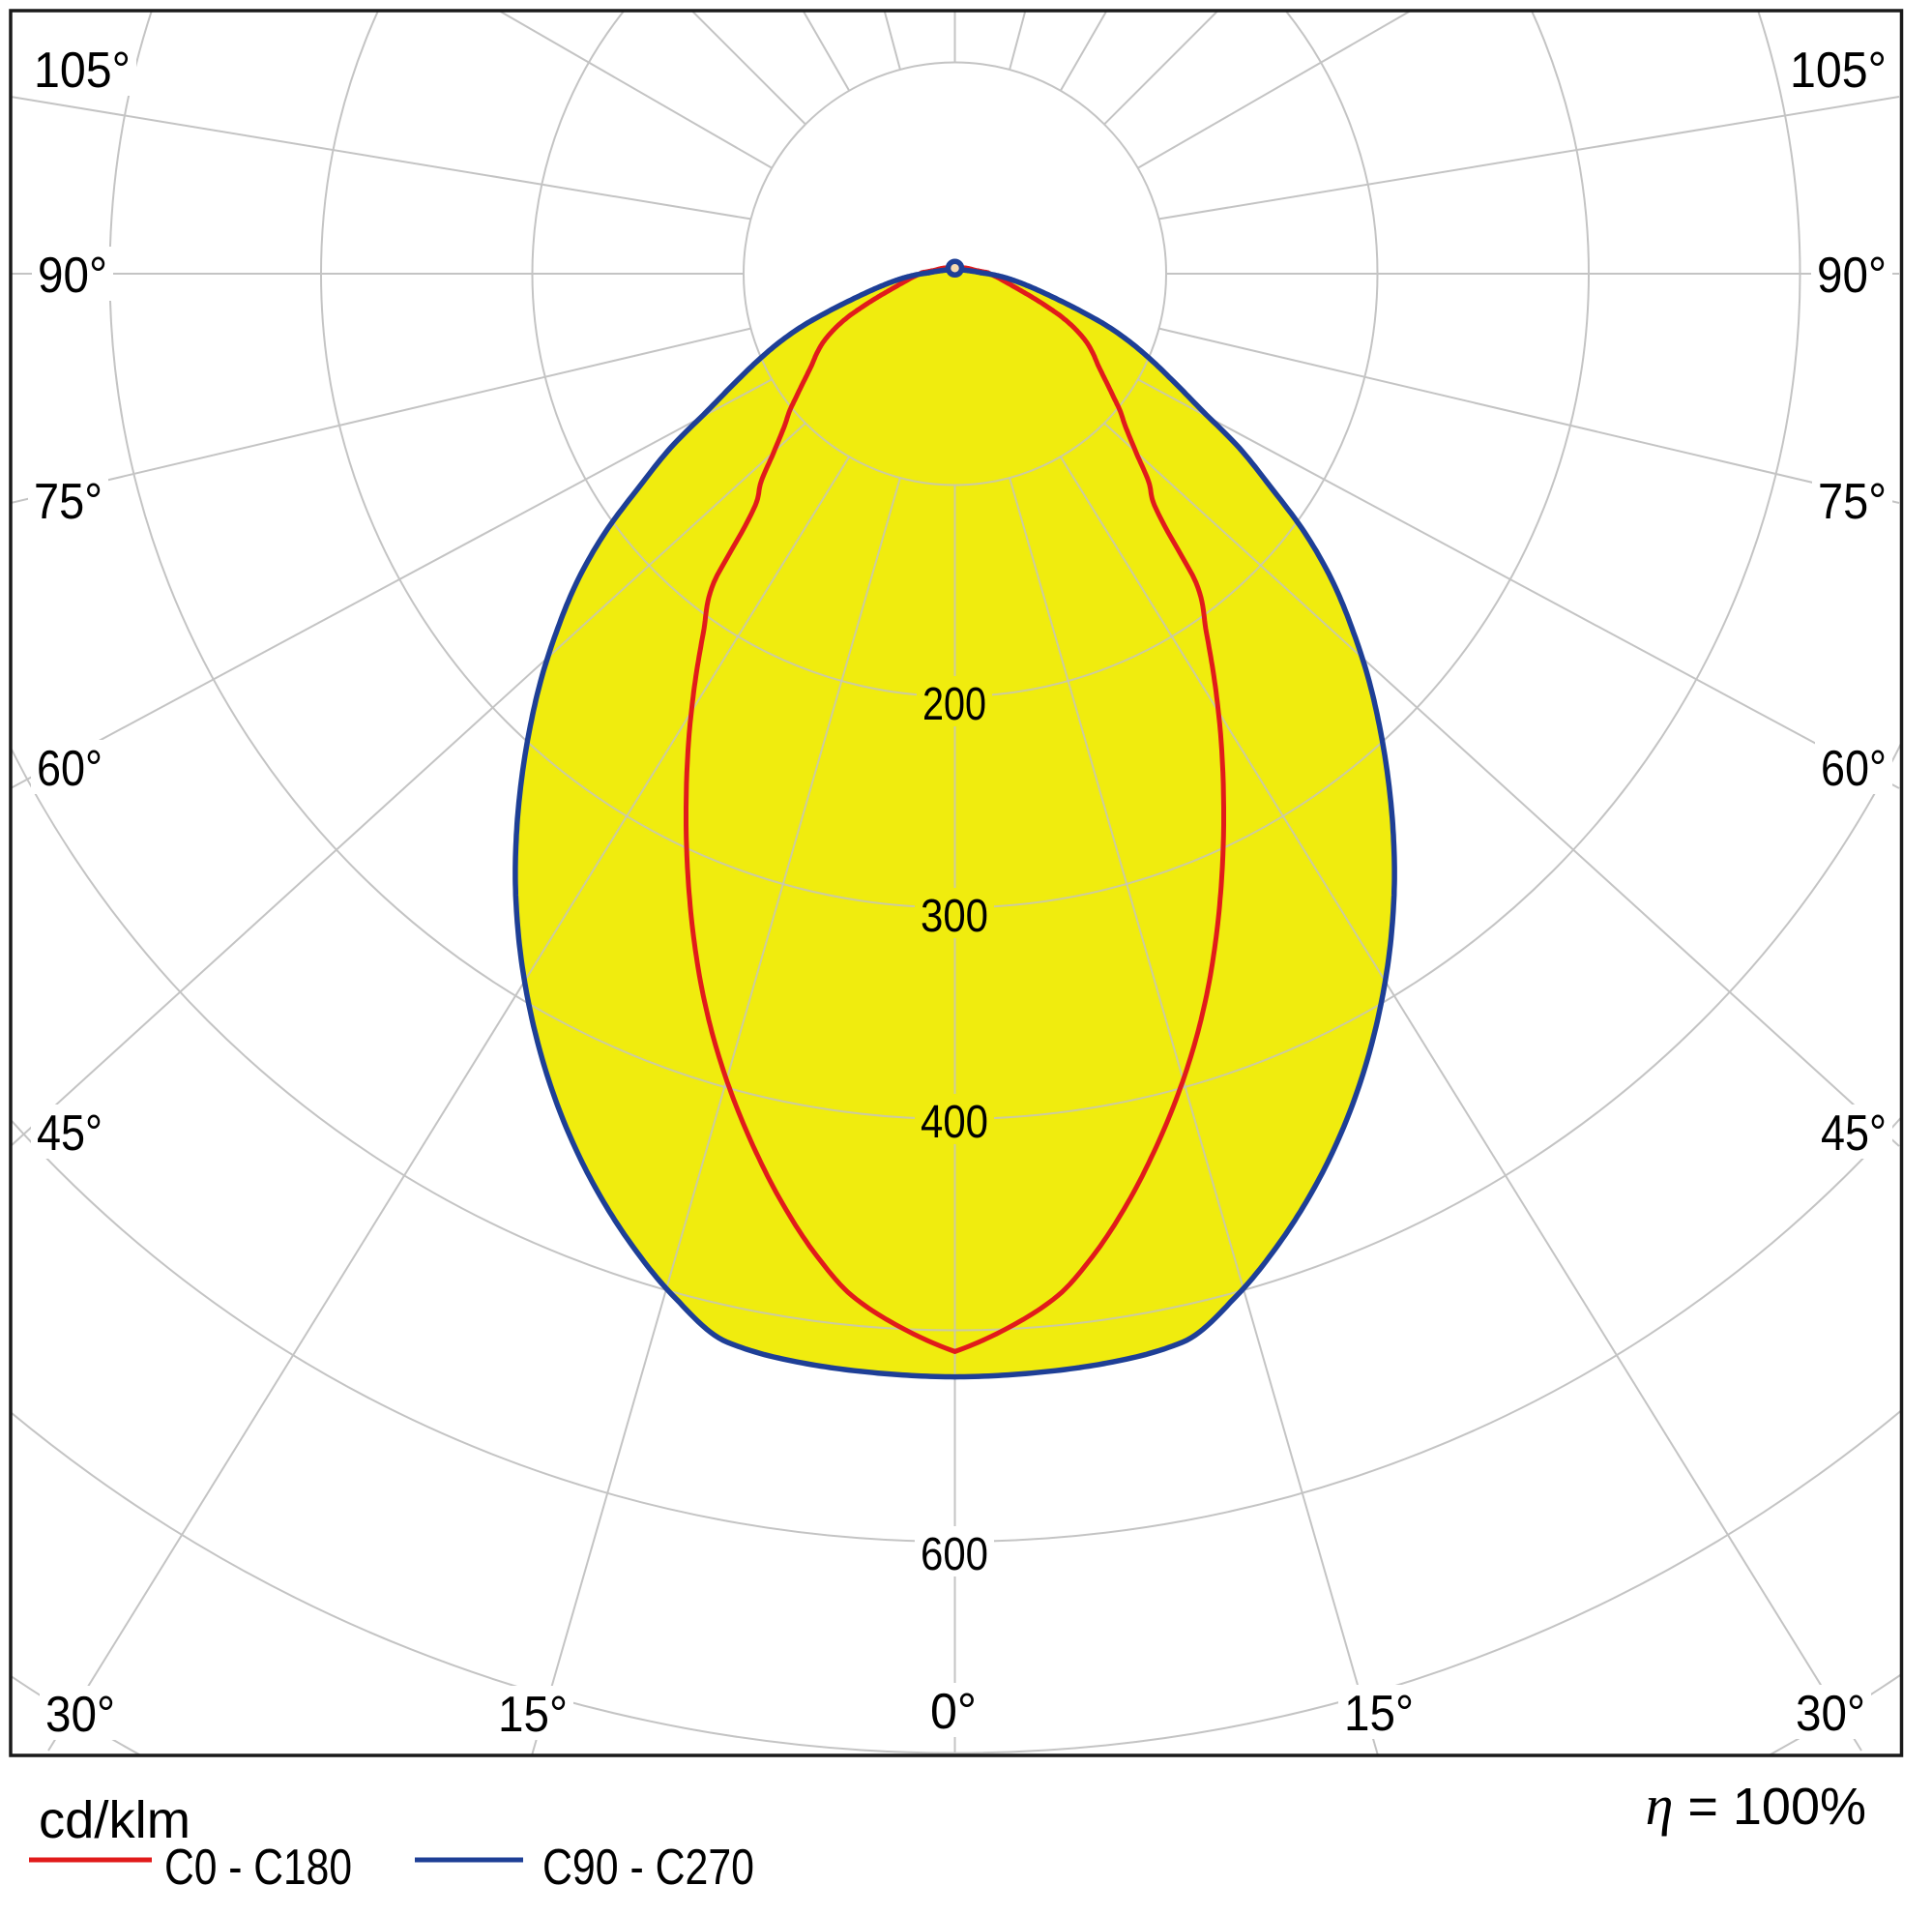  What do you see at coordinates (258, 1868) in the screenshot?
I see `svg-text: C0 - C180` at bounding box center [258, 1868].